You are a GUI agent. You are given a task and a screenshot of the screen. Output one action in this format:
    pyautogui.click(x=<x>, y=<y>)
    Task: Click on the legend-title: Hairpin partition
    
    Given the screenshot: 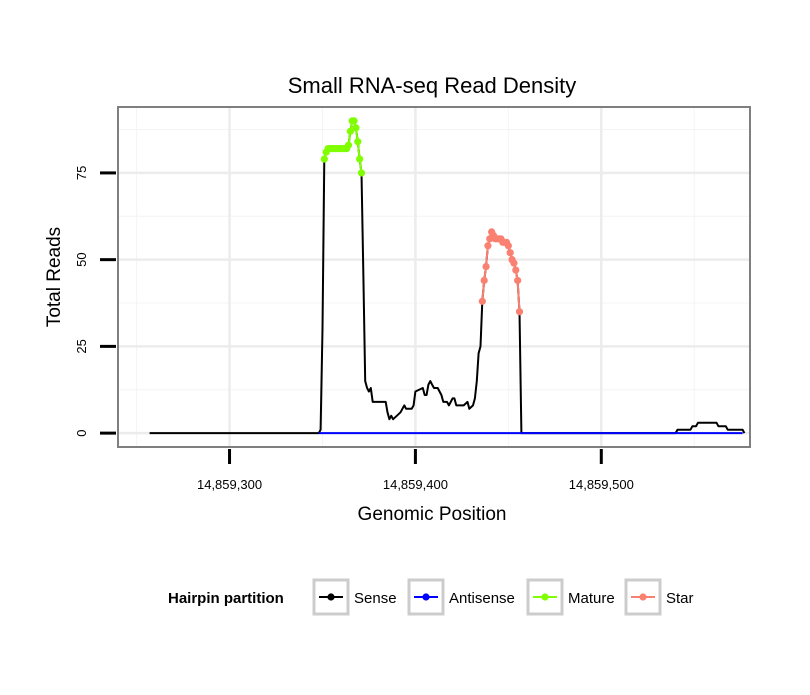 What is the action you would take?
    pyautogui.click(x=226, y=598)
    